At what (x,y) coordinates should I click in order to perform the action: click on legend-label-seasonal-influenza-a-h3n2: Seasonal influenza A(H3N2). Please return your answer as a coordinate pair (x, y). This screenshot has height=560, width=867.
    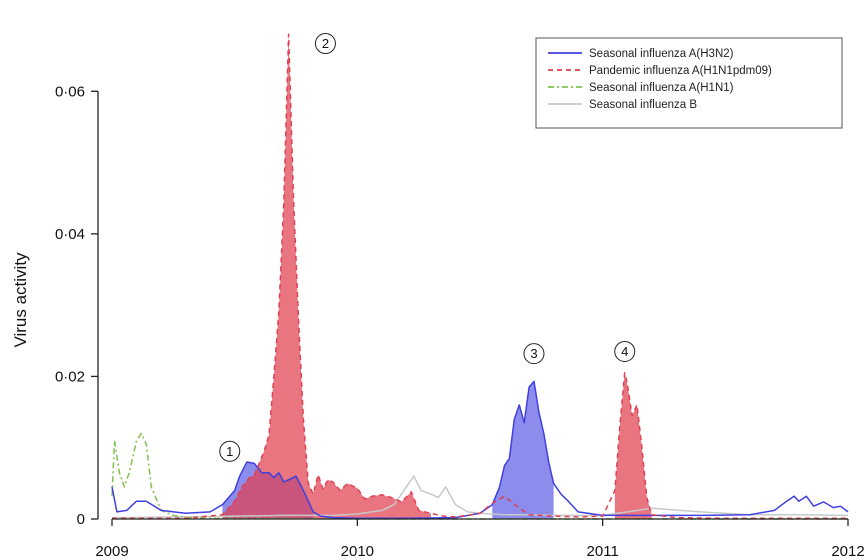
    Looking at the image, I should click on (661, 54).